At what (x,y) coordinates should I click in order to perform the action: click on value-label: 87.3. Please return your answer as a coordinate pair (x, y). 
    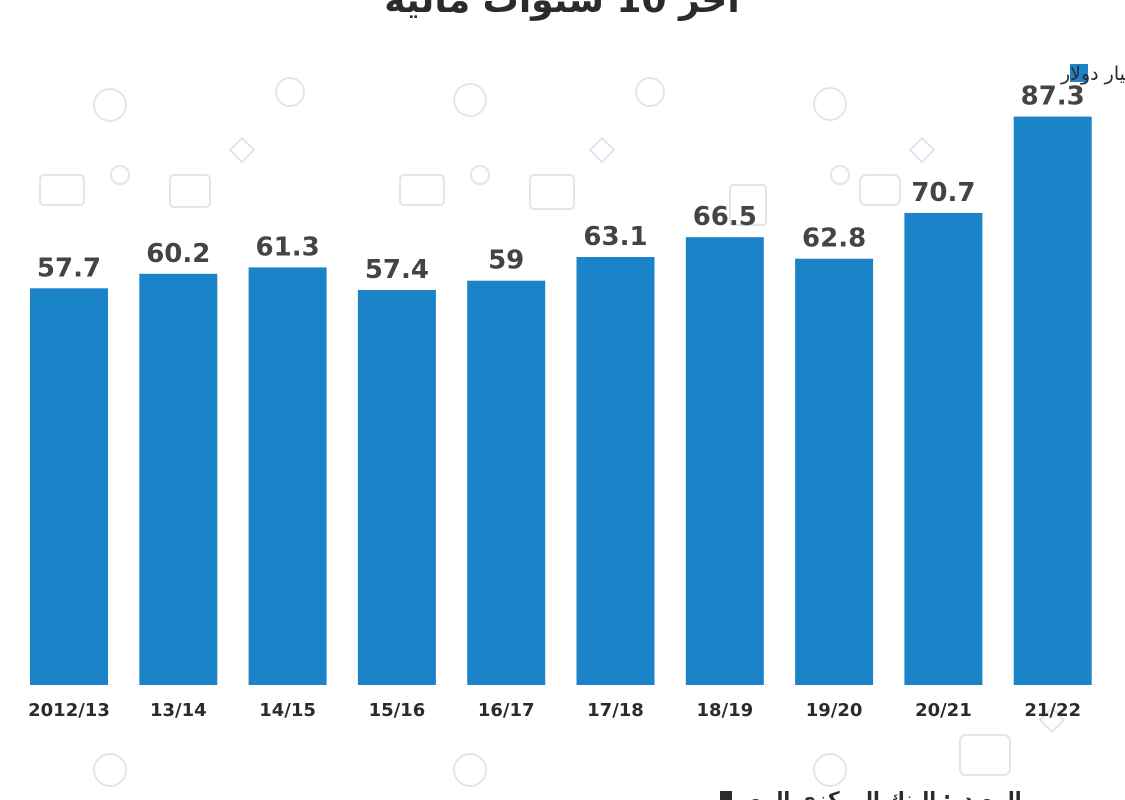
    Looking at the image, I should click on (1053, 97).